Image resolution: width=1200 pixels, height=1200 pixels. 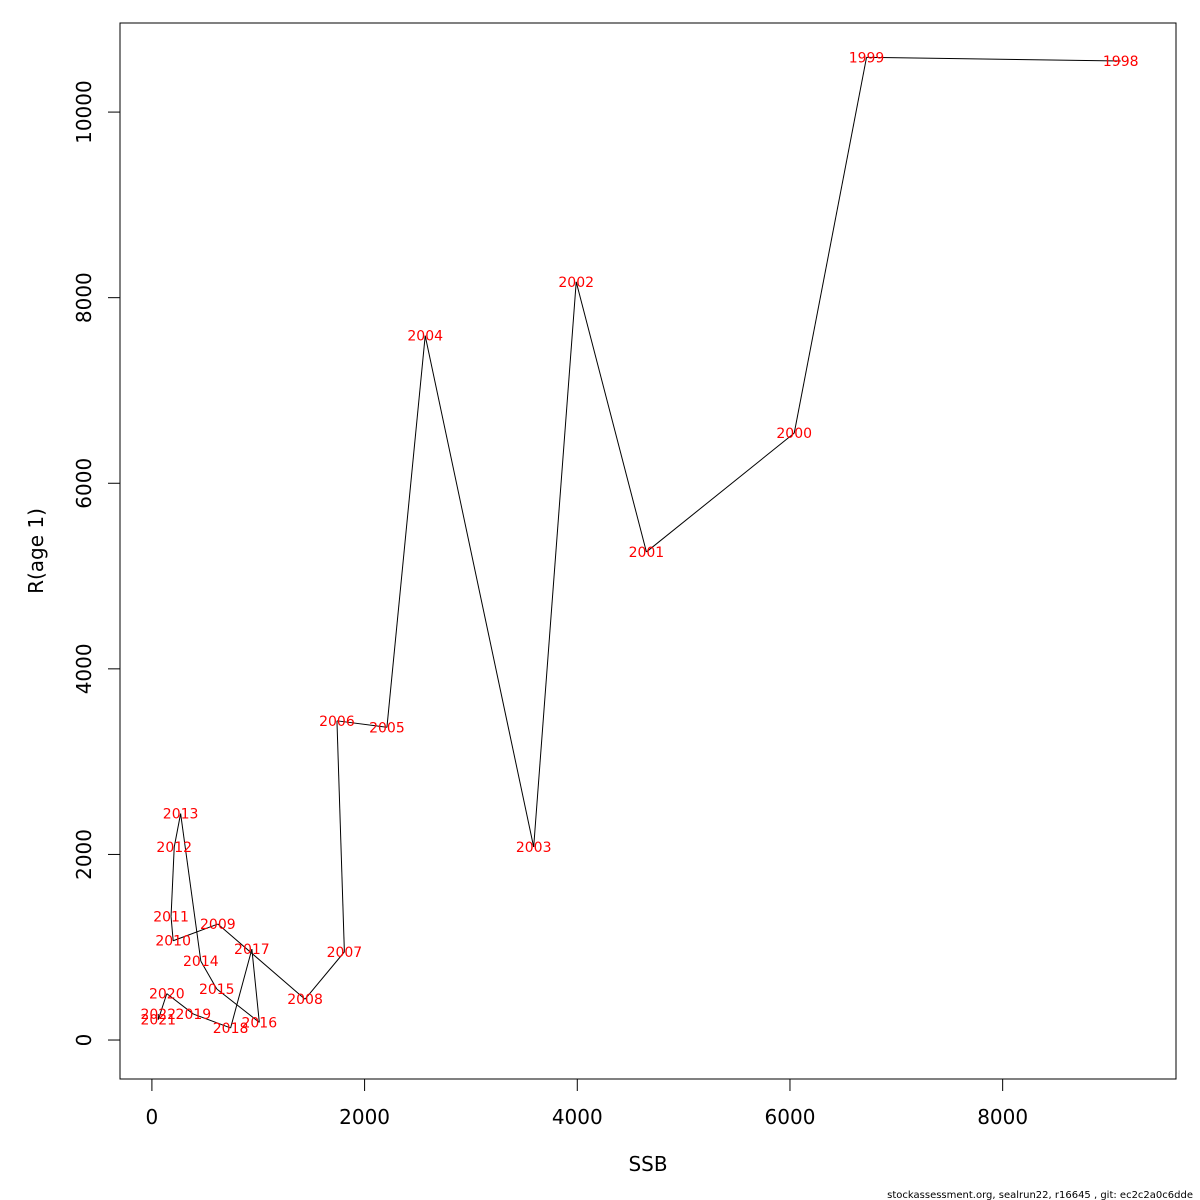 I want to click on y-axis-title: R(age 1), so click(x=36, y=551).